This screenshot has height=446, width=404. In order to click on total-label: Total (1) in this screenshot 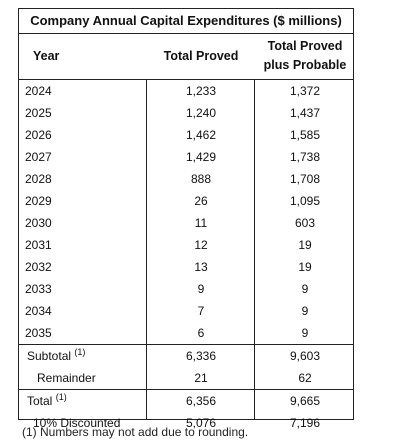, I will do `click(47, 401)`.